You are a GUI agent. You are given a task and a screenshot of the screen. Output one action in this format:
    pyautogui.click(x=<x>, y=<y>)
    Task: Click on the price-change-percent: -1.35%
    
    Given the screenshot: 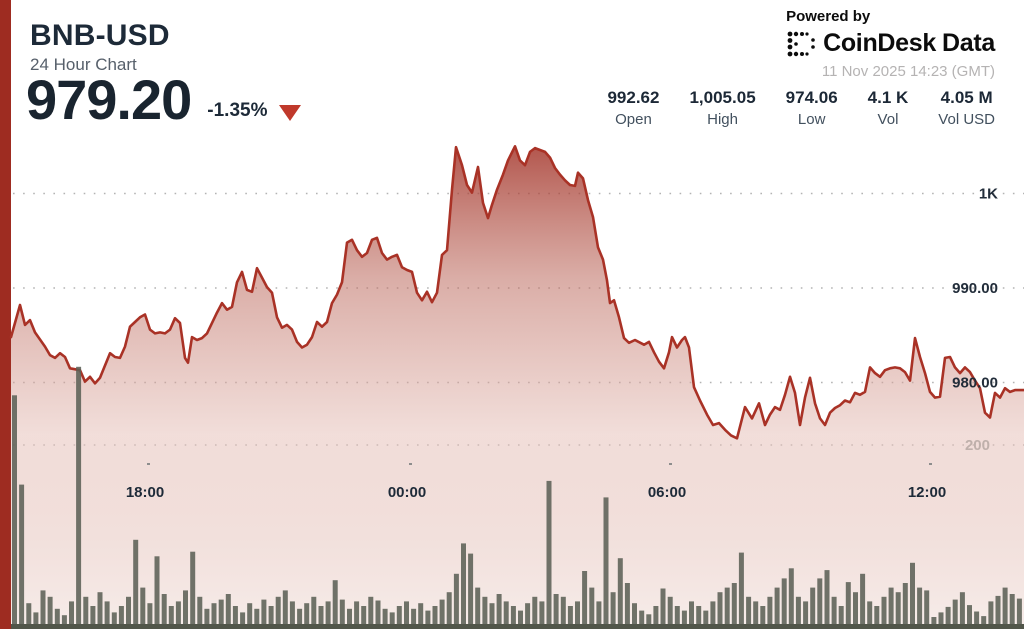 What is the action you would take?
    pyautogui.click(x=237, y=110)
    